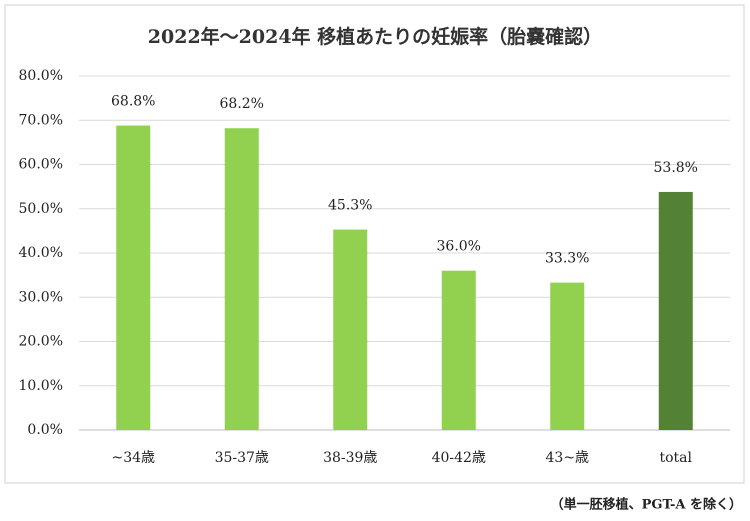  I want to click on x-tick-label: ~34歳, so click(133, 458).